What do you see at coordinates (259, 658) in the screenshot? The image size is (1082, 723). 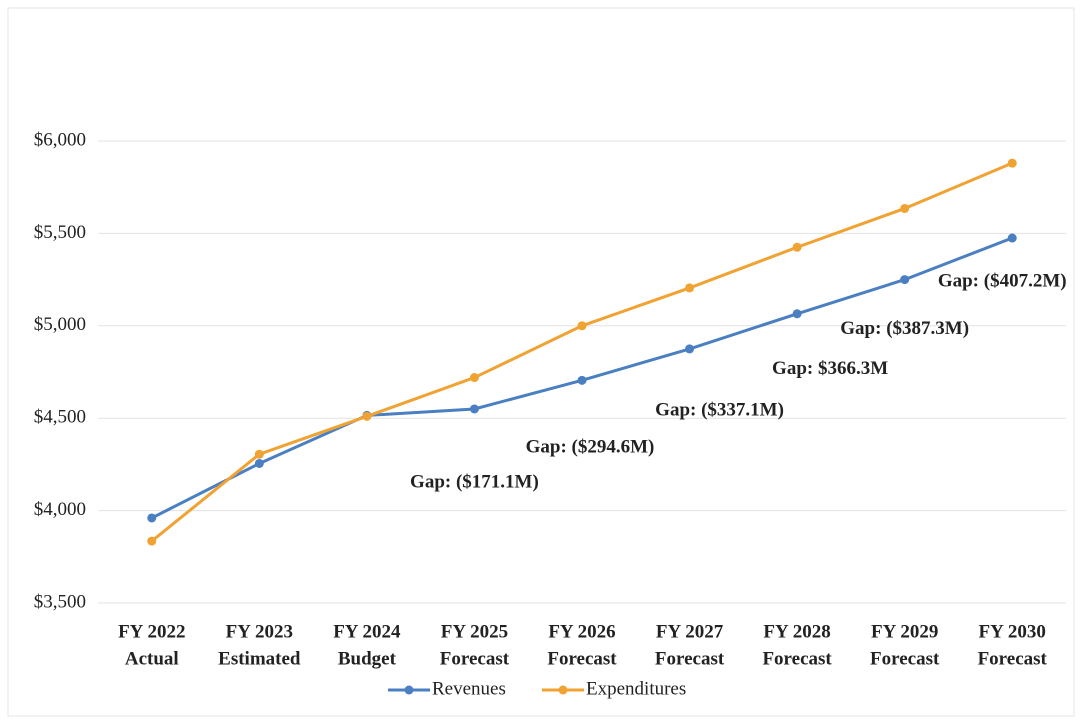 I see `x-tick-label: Estimated` at bounding box center [259, 658].